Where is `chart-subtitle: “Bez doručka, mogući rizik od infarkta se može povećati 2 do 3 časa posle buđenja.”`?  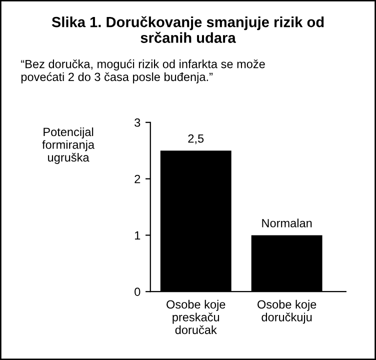 chart-subtitle: “Bez doručka, mogući rizik od infarkta se može povećati 2 do 3 časa posle buđenja.” is located at coordinates (143, 71).